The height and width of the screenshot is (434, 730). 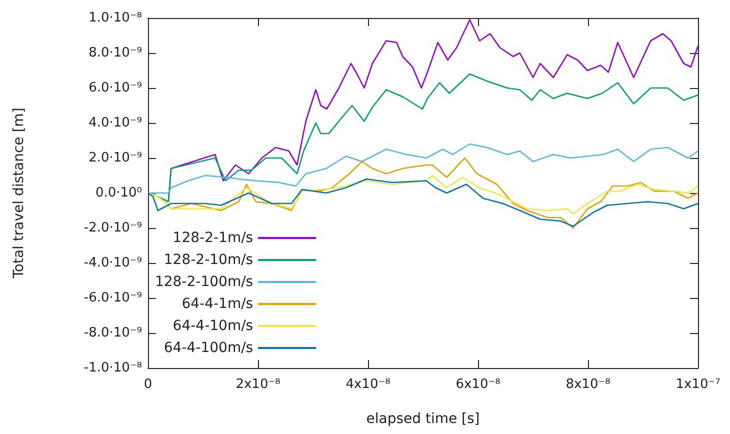 What do you see at coordinates (258, 384) in the screenshot?
I see `x-tick-label: 2x10⁻⁸` at bounding box center [258, 384].